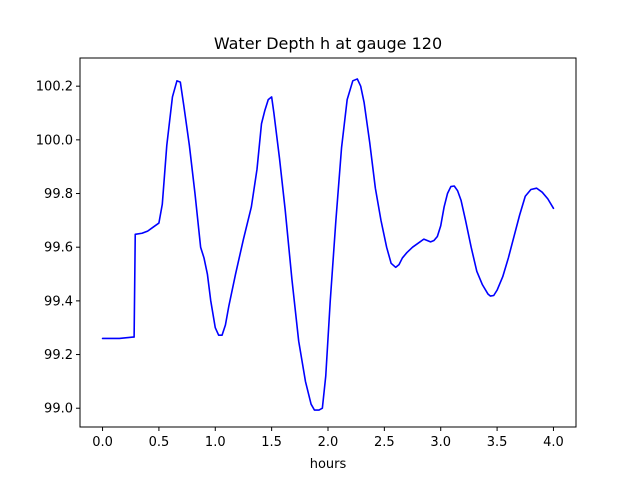  What do you see at coordinates (215, 442) in the screenshot?
I see `x-tick-label: 1.0` at bounding box center [215, 442].